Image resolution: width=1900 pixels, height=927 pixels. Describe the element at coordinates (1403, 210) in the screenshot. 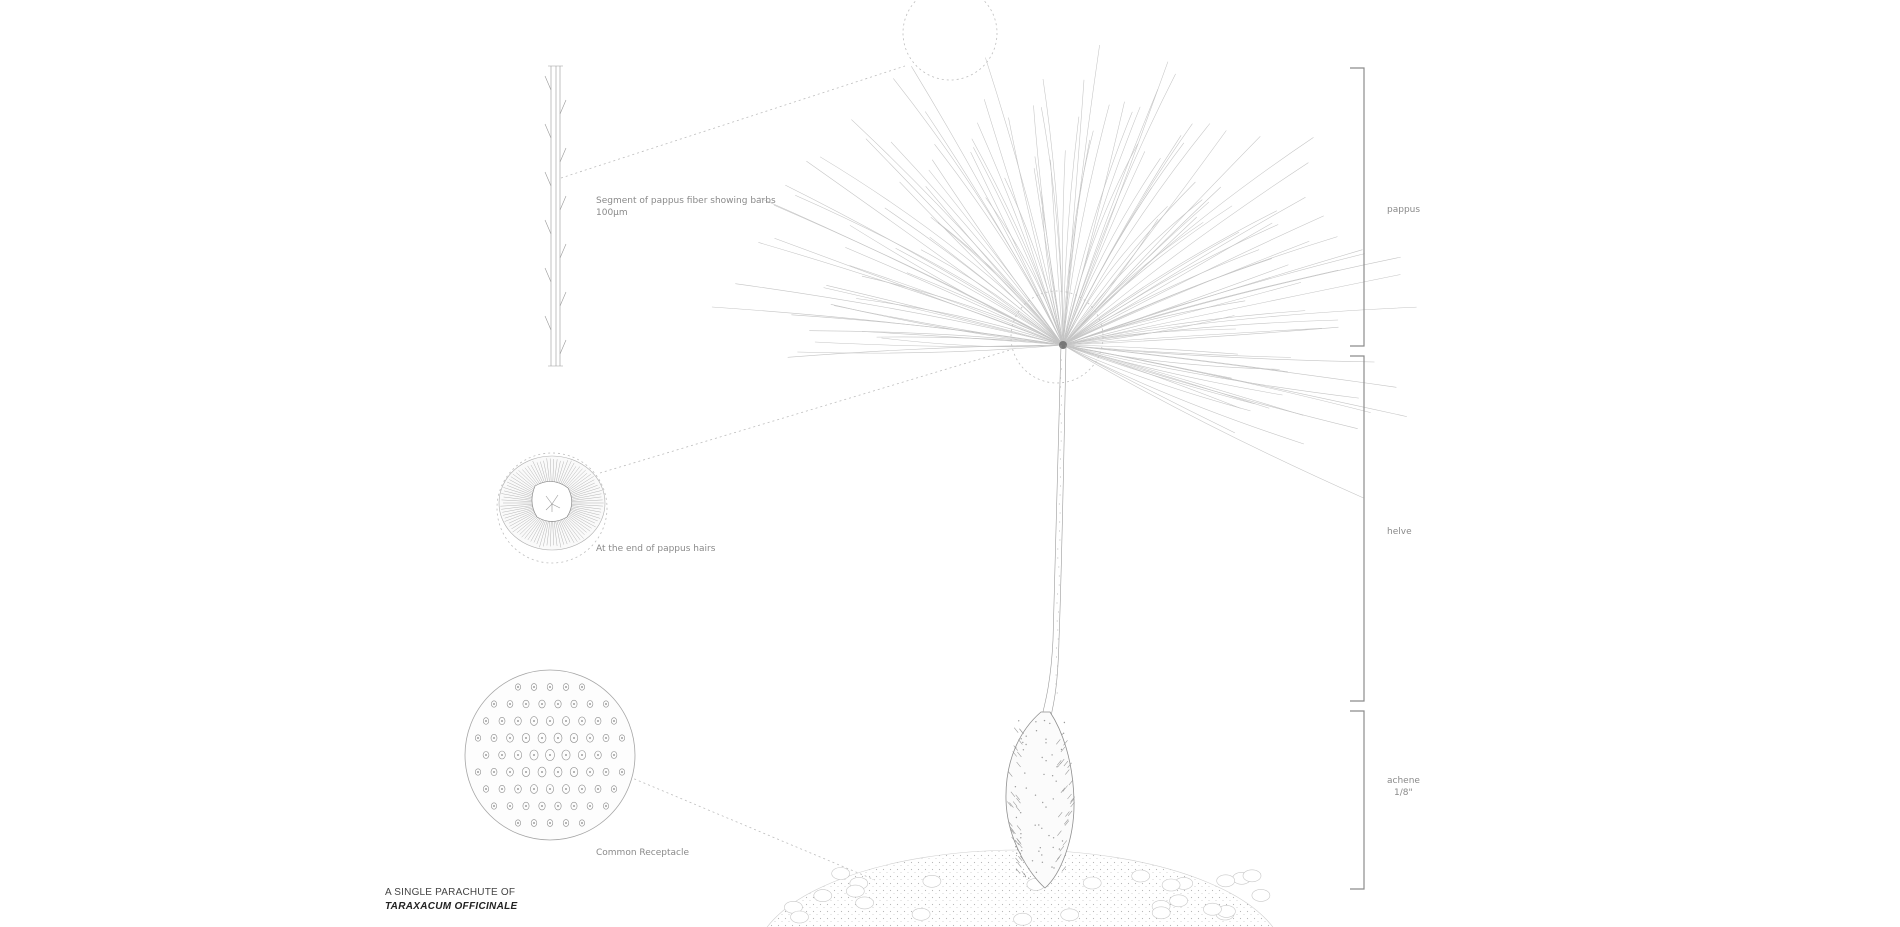

I see `pappus-label: pappus` at that location.